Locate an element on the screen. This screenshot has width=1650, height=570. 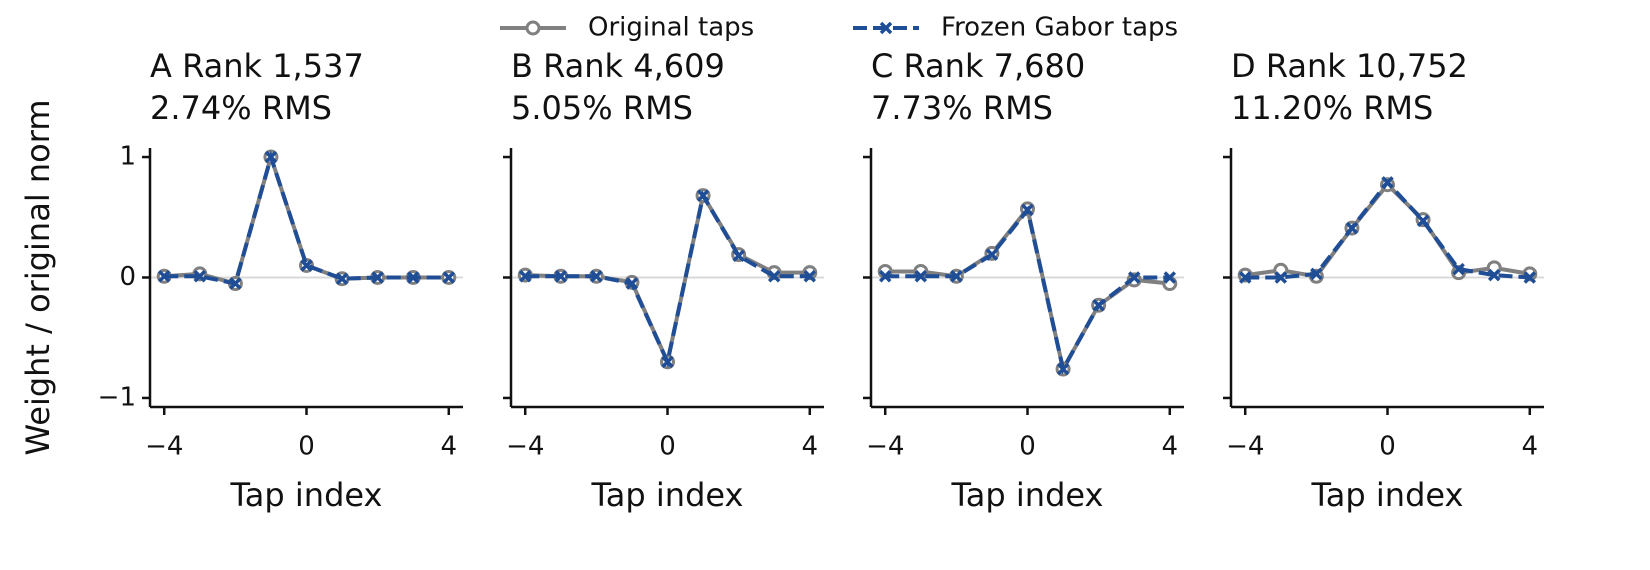
y-tick-label: 0 is located at coordinates (127, 277).